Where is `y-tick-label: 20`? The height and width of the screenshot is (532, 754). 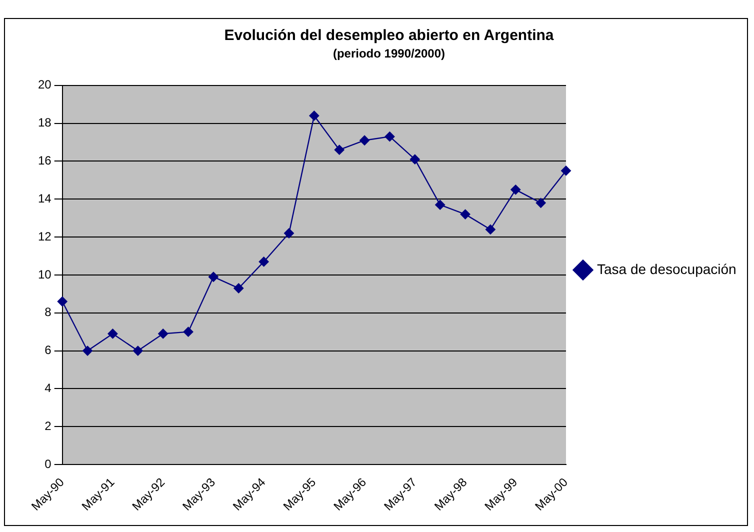
y-tick-label: 20 is located at coordinates (45, 85).